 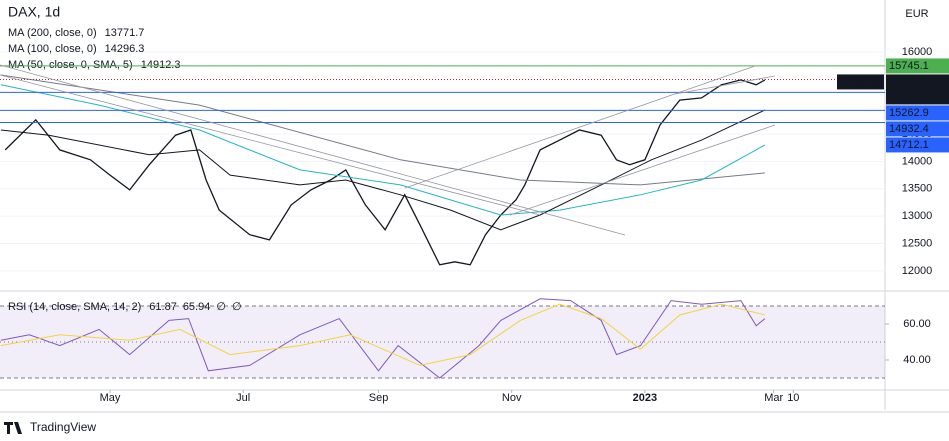 I want to click on x-tick-label: 10, so click(x=793, y=398).